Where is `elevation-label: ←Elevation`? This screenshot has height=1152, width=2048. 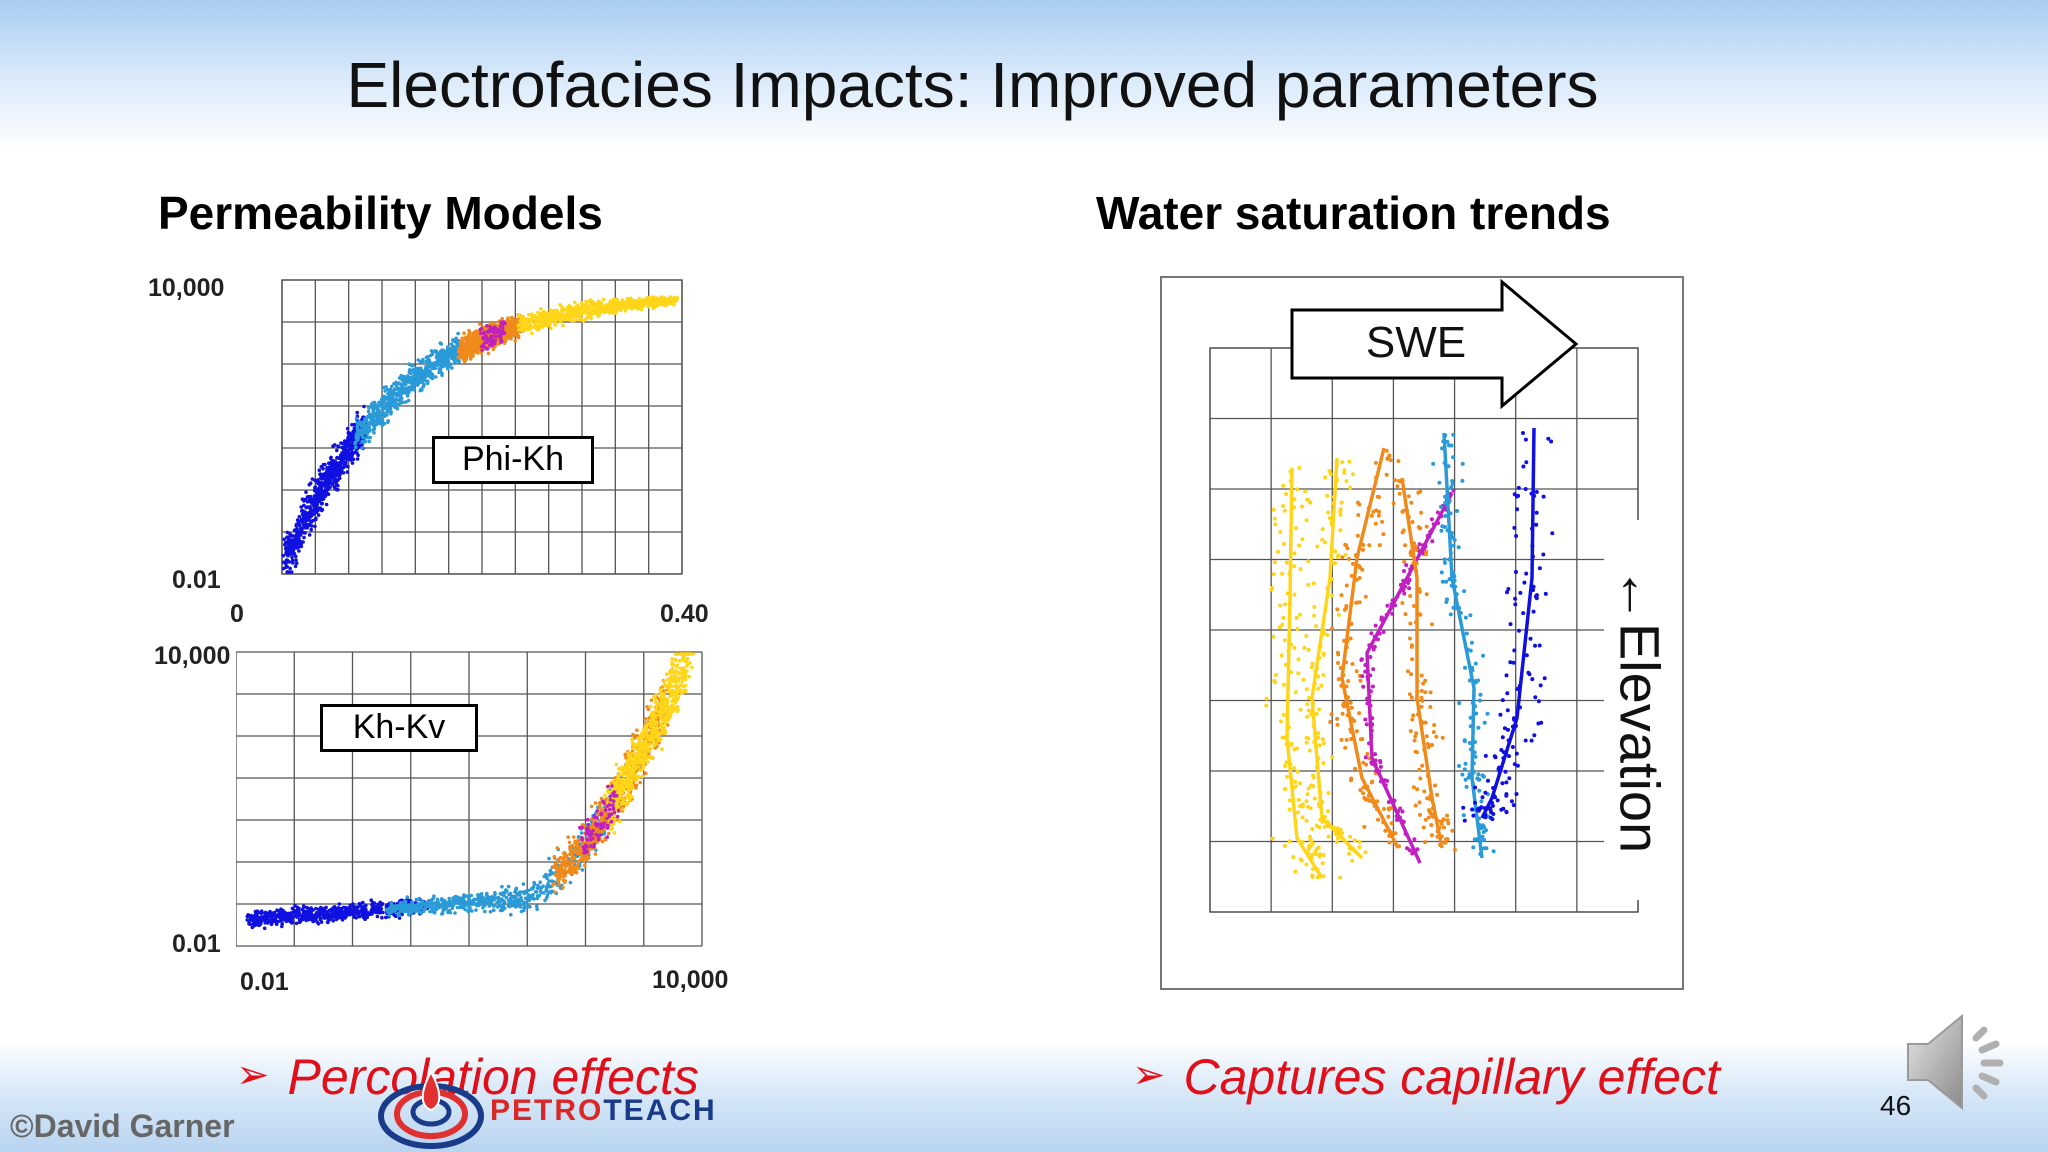 elevation-label: ←Elevation is located at coordinates (1640, 710).